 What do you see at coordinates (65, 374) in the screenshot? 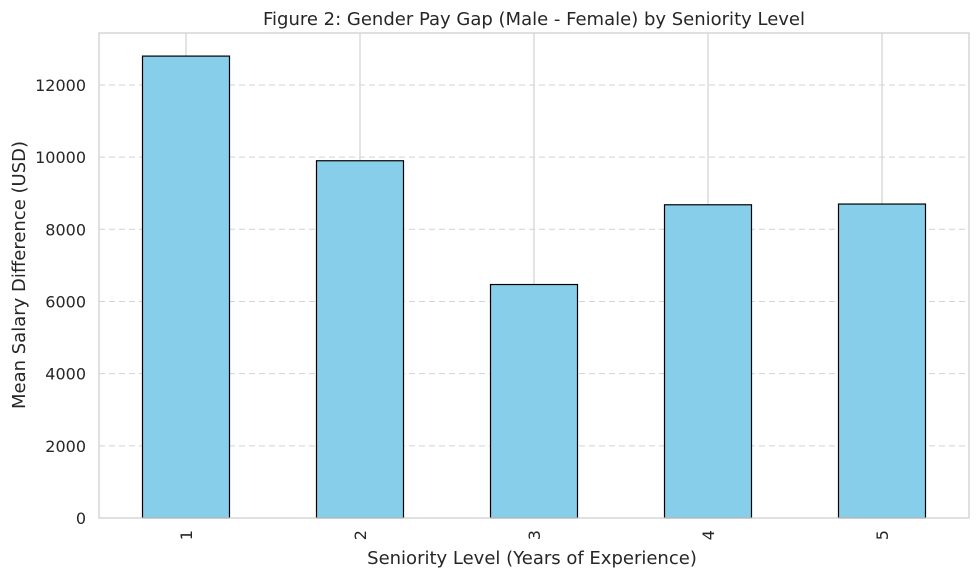
I see `y-tick-label: 4000` at bounding box center [65, 374].